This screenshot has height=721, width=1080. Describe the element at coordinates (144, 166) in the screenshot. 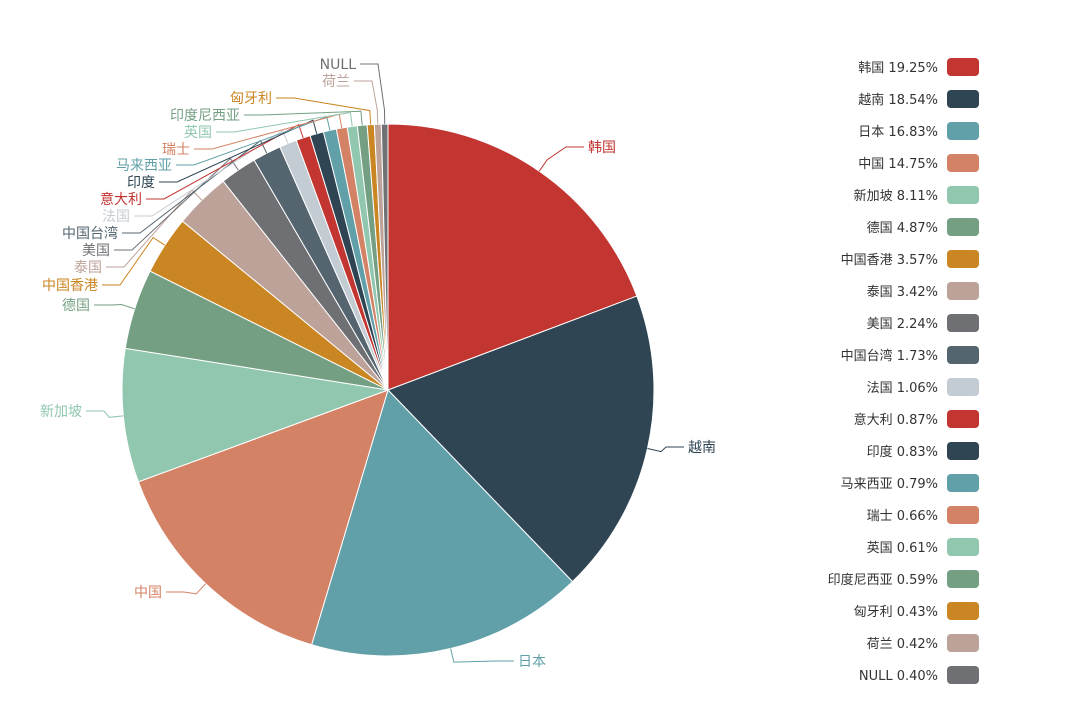

I see `pie-slice-label: 马来西亚` at that location.